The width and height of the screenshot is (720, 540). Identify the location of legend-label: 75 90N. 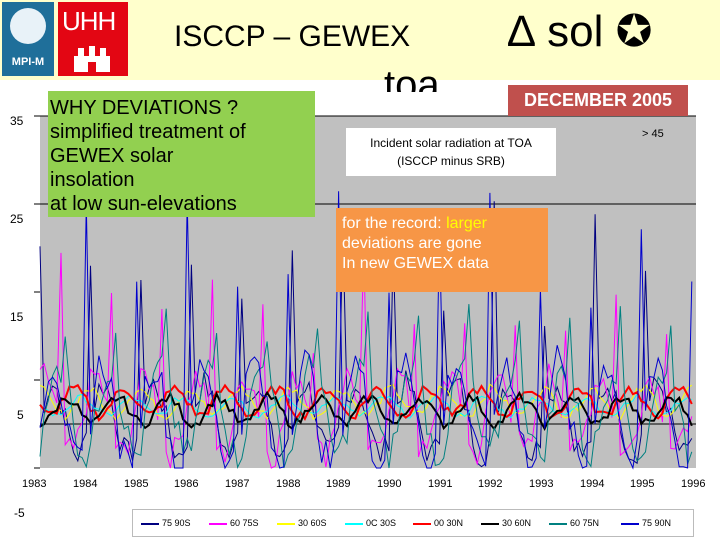
(657, 523).